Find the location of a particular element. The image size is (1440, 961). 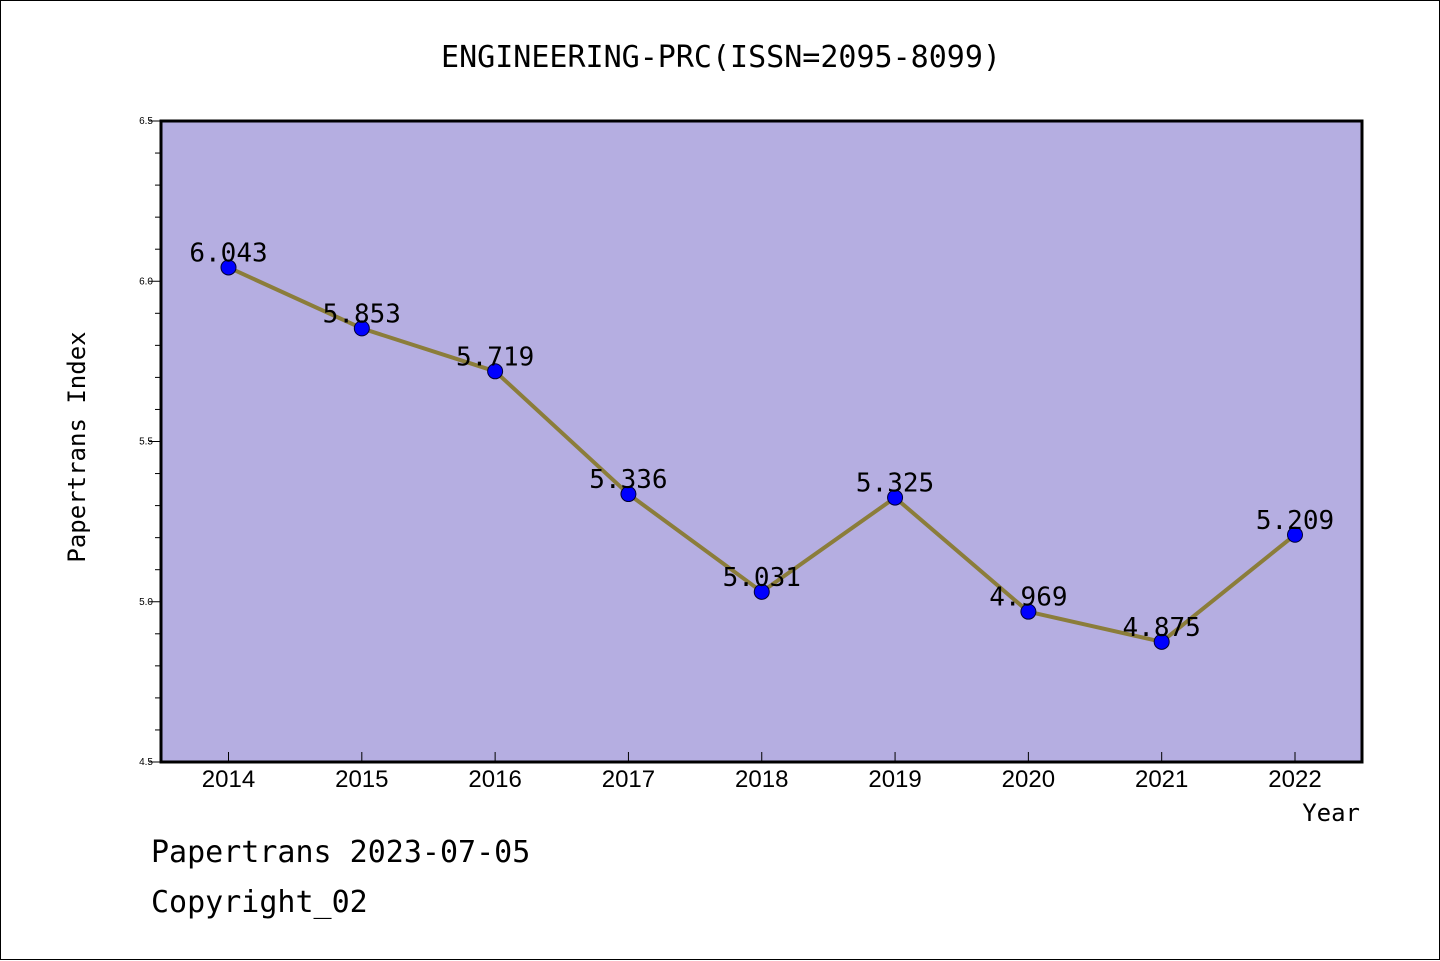

data-label: 6.043 is located at coordinates (228, 253).